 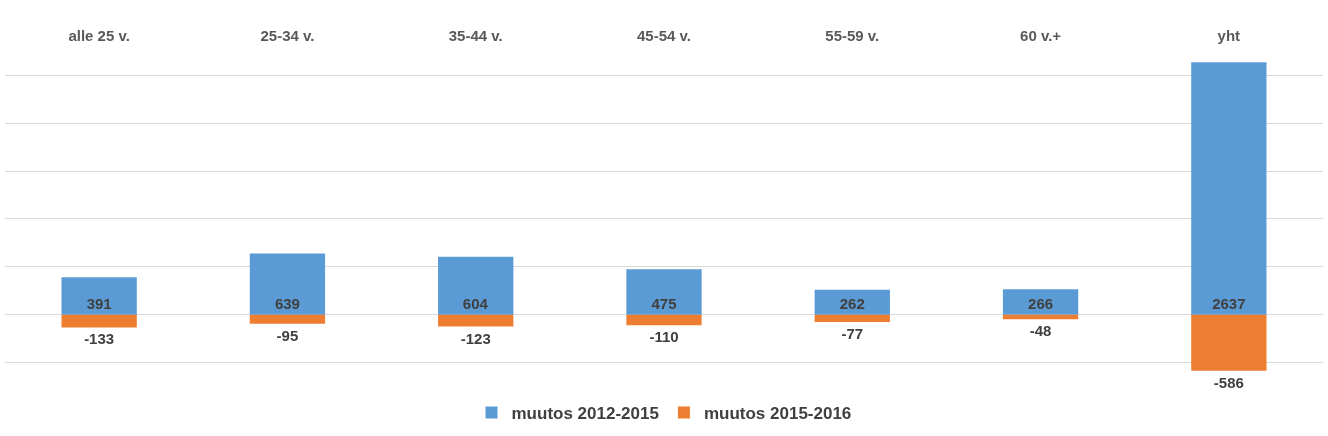 What do you see at coordinates (287, 35) in the screenshot?
I see `x-tick-label: 25-34 v.` at bounding box center [287, 35].